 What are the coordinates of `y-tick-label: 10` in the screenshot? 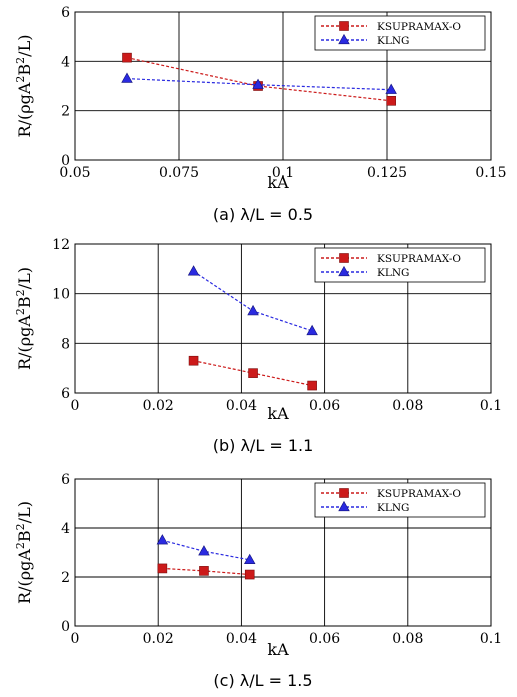 It's located at (61, 295).